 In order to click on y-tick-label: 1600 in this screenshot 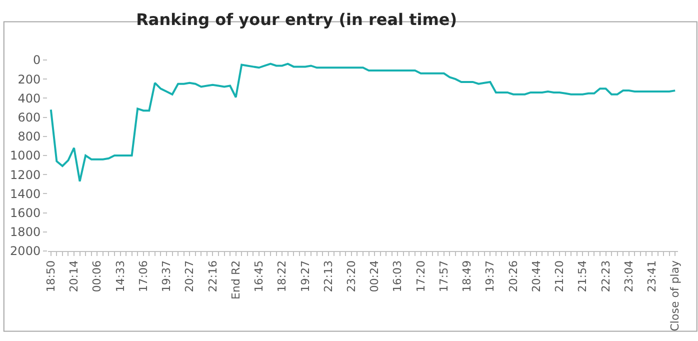, I will do `click(25, 213)`.